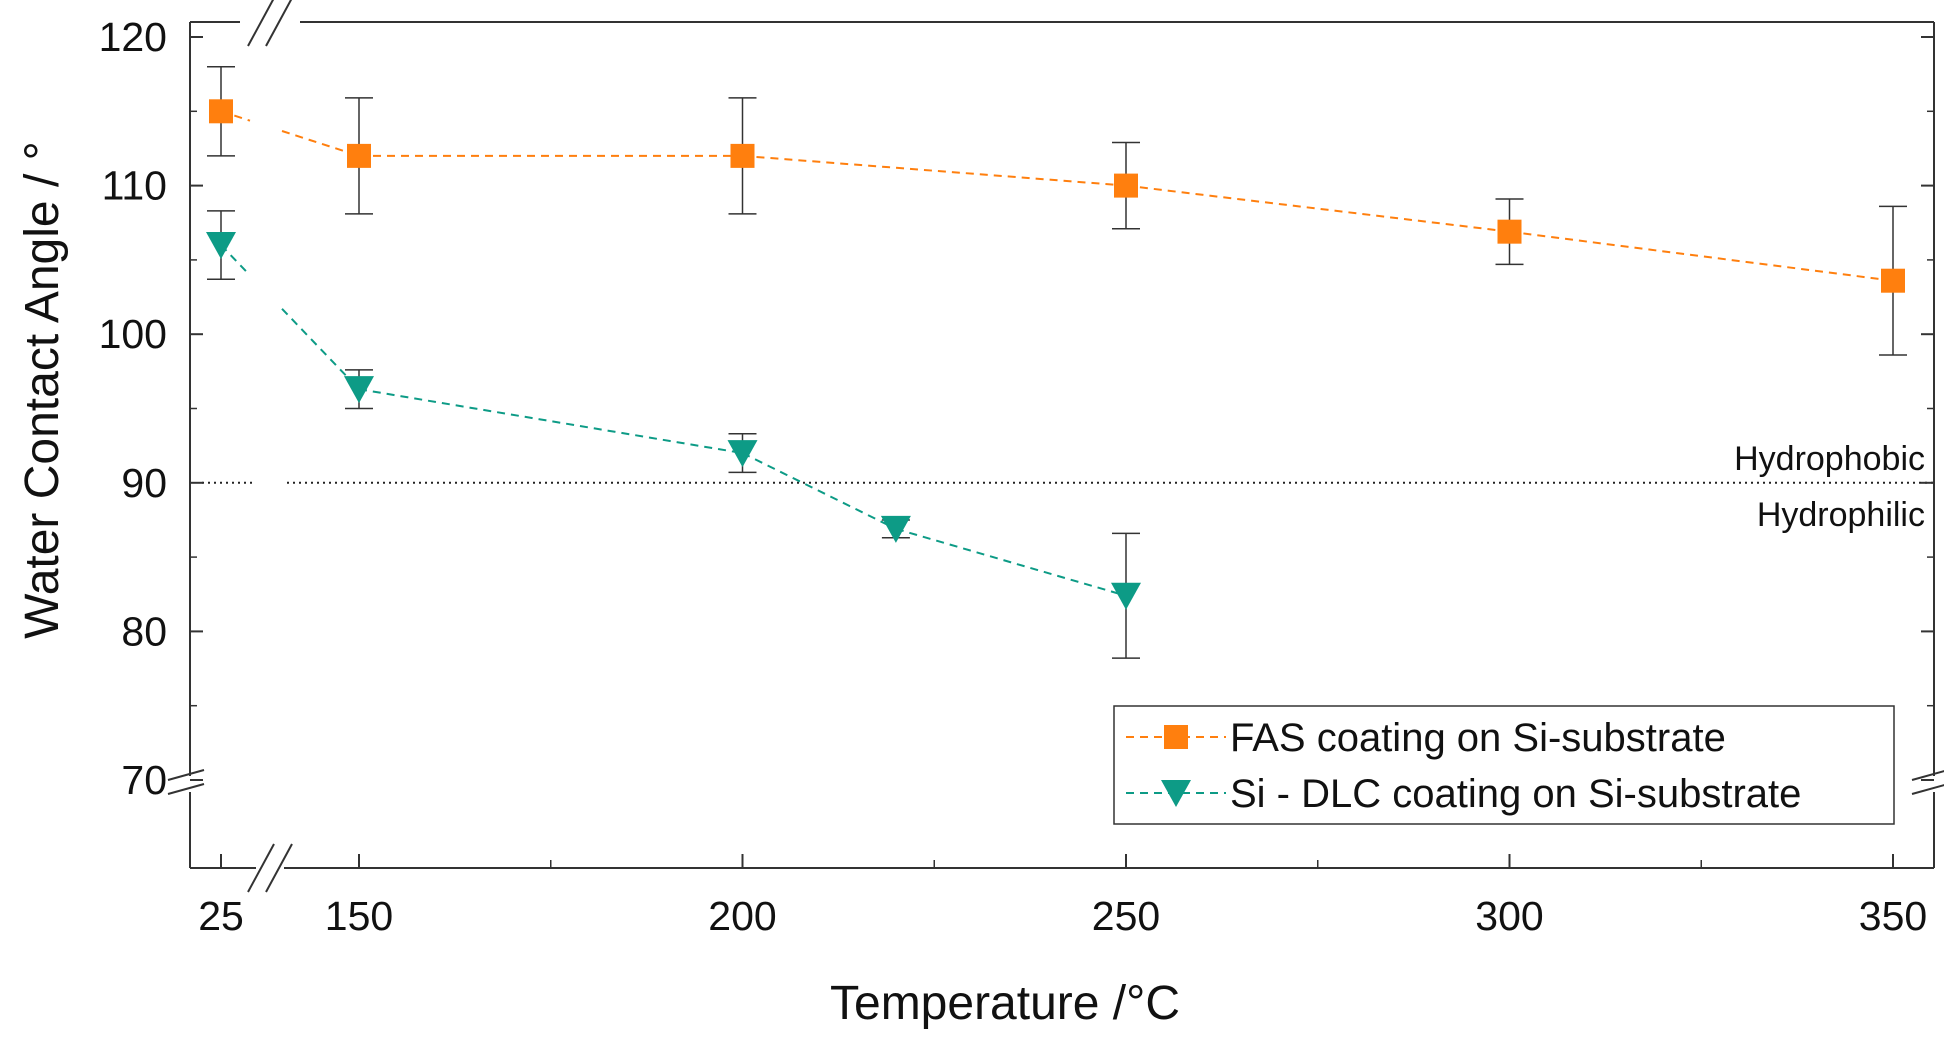  Describe the element at coordinates (1893, 916) in the screenshot. I see `x-tick-label-350: 350` at that location.